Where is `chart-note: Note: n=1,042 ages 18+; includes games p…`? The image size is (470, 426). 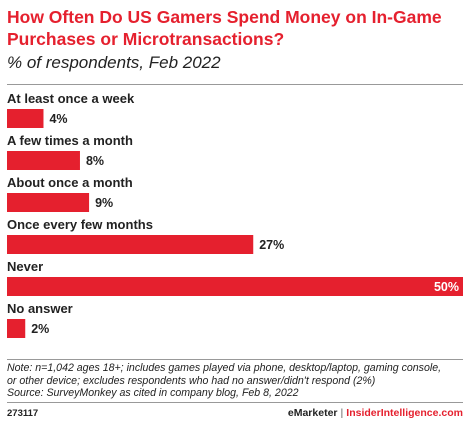
chart-note: Note: n=1,042 ages 18+; includes games p… is located at coordinates (236, 381).